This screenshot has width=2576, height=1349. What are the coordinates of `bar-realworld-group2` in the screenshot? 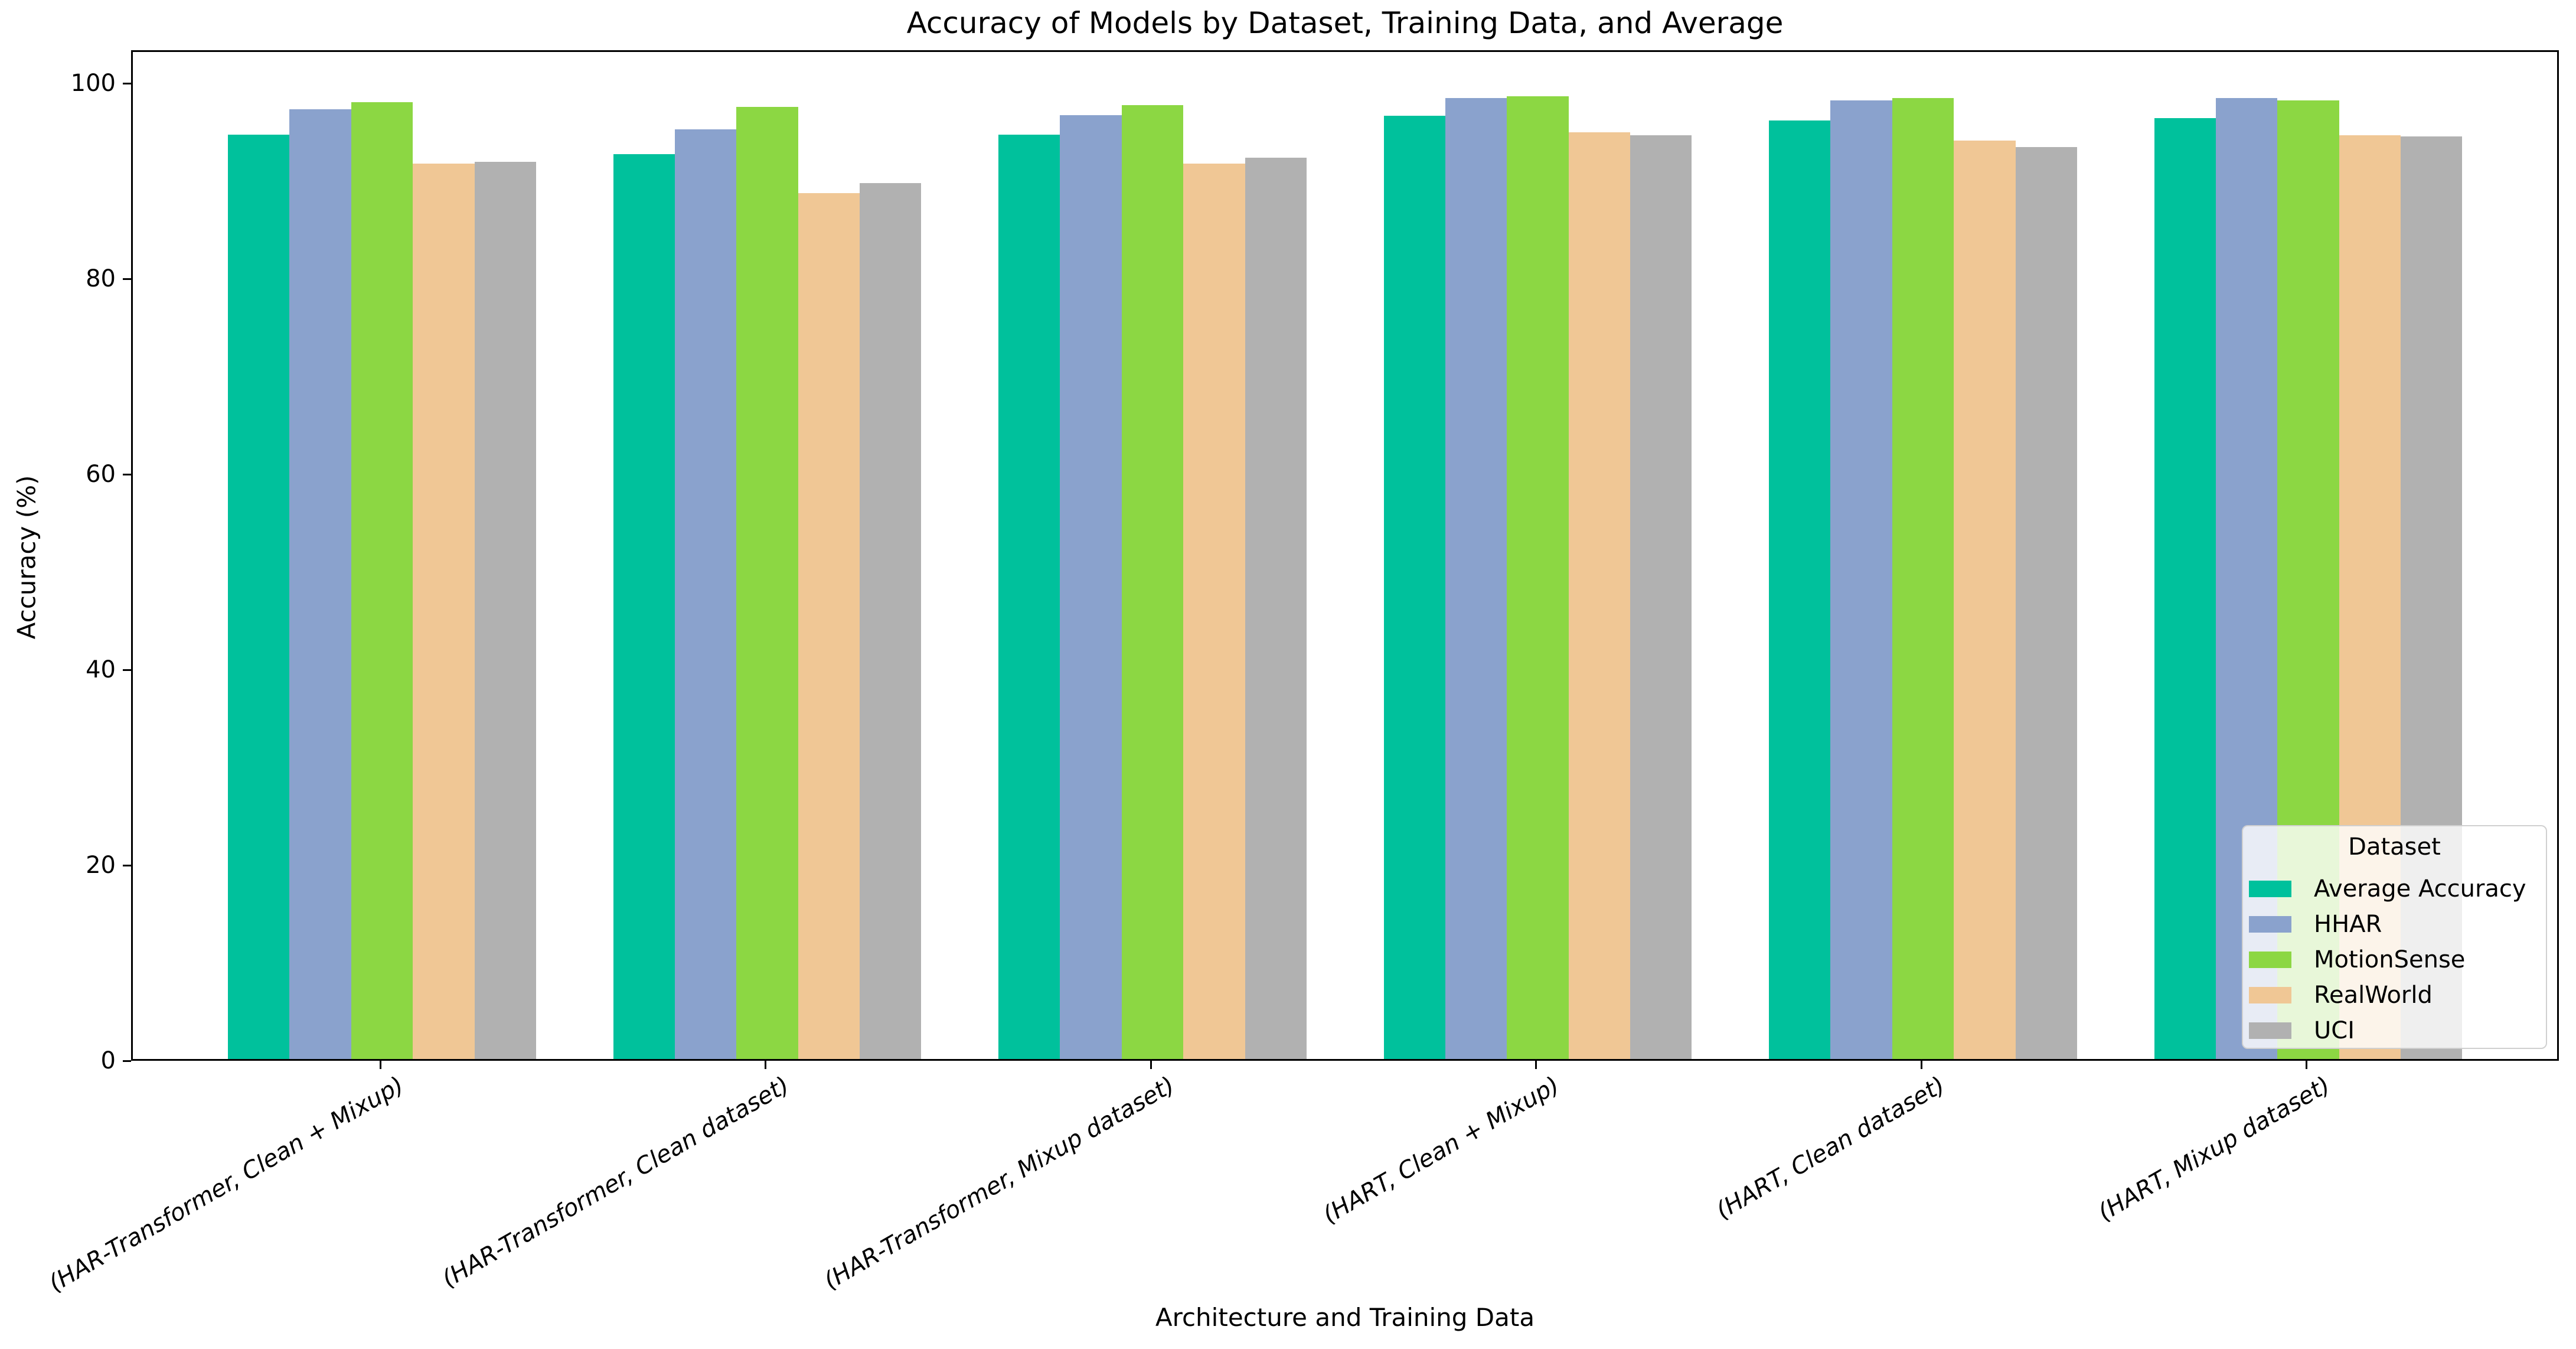 It's located at (829, 626).